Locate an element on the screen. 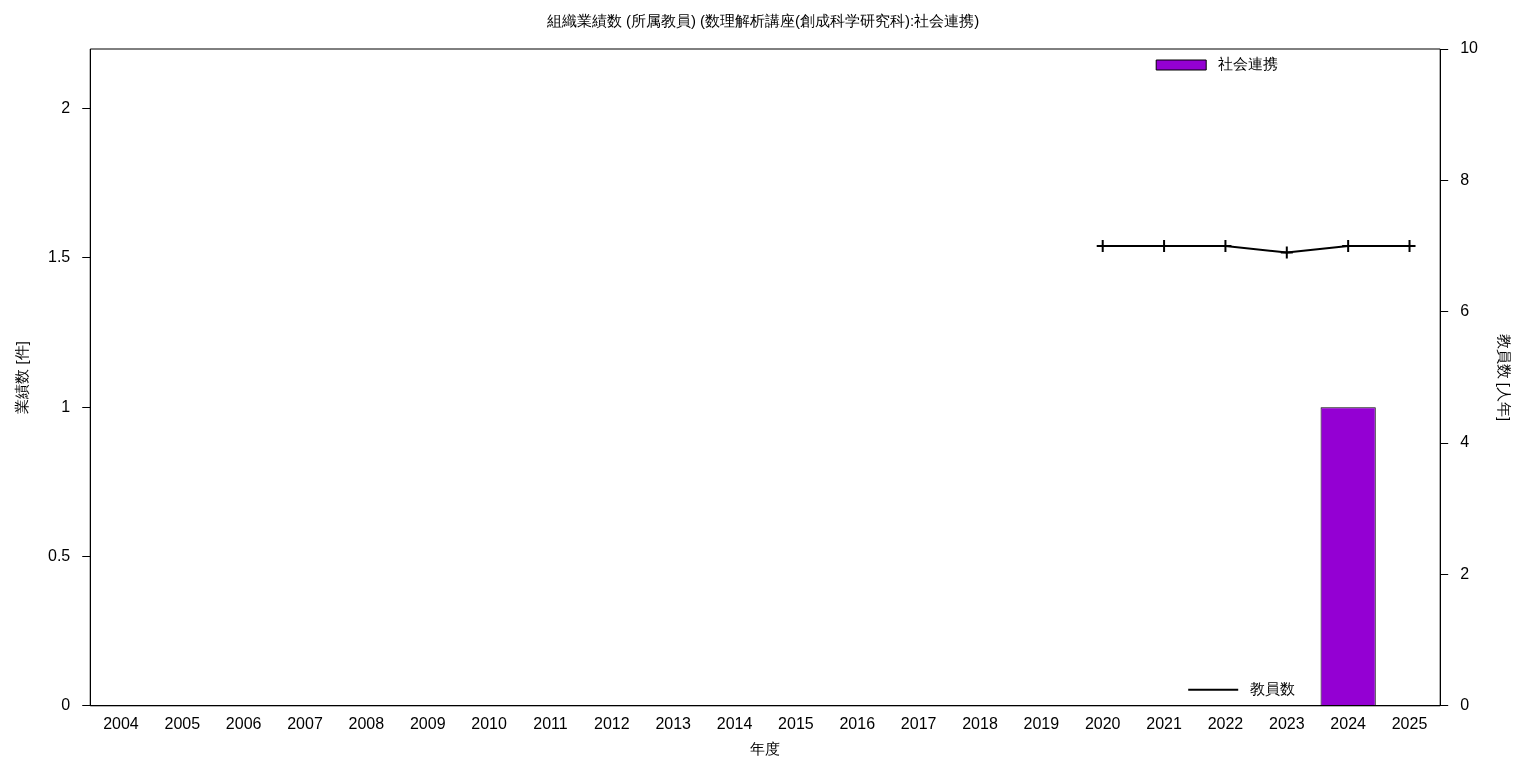 The width and height of the screenshot is (1536, 768). x-tick-label: 2023 is located at coordinates (1287, 723).